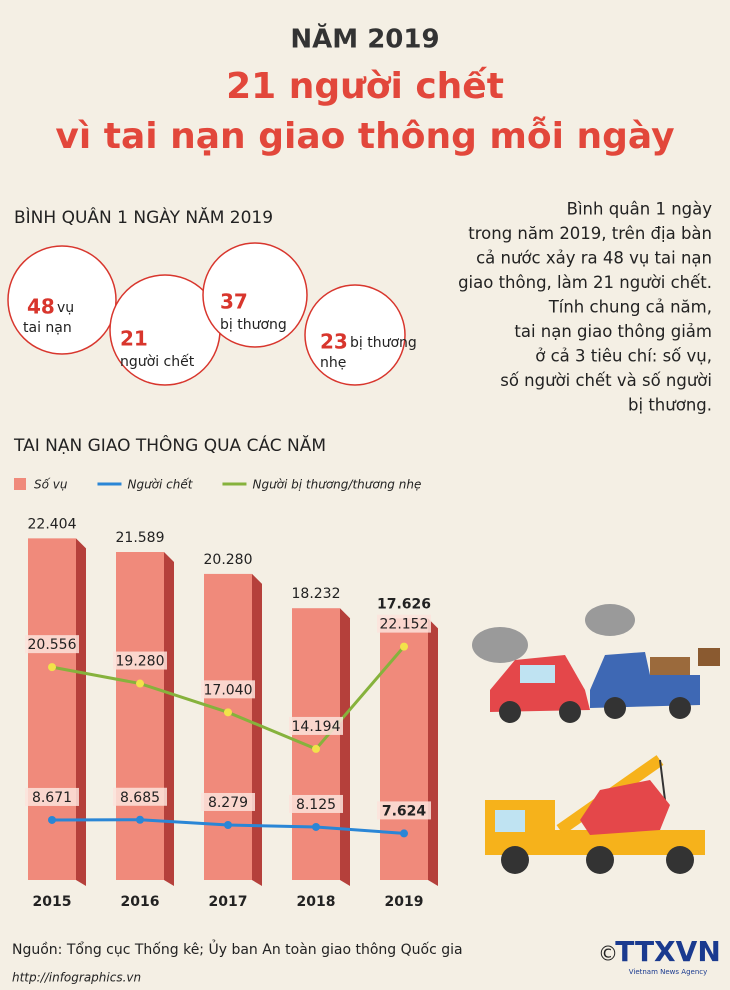  What do you see at coordinates (668, 951) in the screenshot?
I see `logo: TTXVN` at bounding box center [668, 951].